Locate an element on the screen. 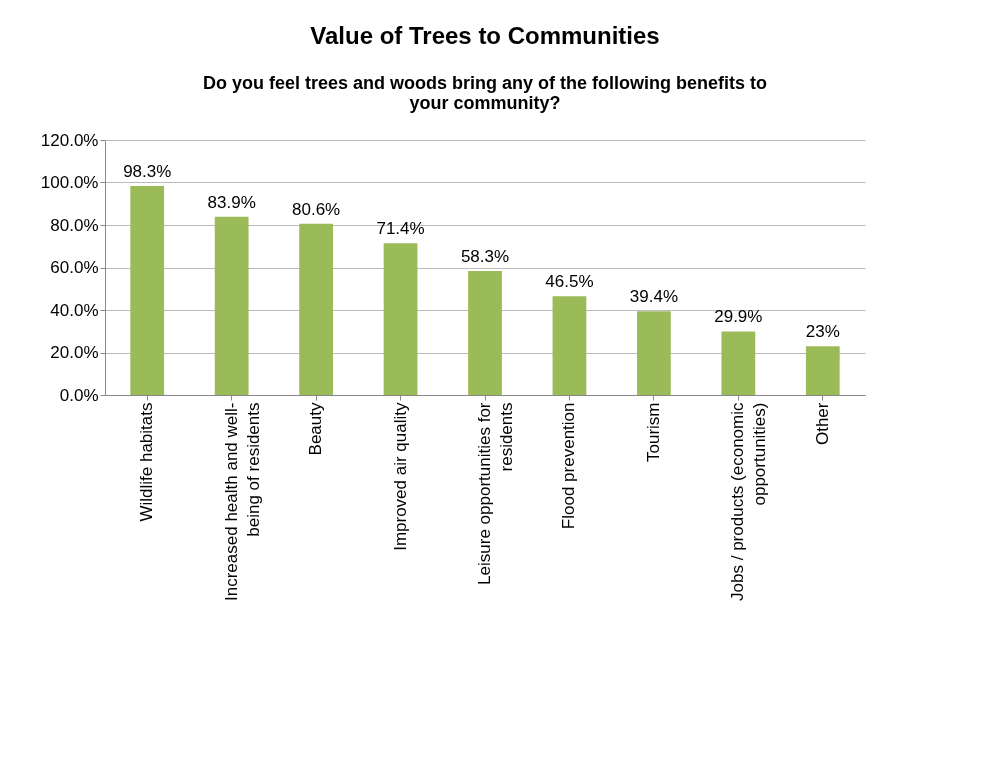 The image size is (1004, 757). data-label: 39.4% is located at coordinates (653, 297).